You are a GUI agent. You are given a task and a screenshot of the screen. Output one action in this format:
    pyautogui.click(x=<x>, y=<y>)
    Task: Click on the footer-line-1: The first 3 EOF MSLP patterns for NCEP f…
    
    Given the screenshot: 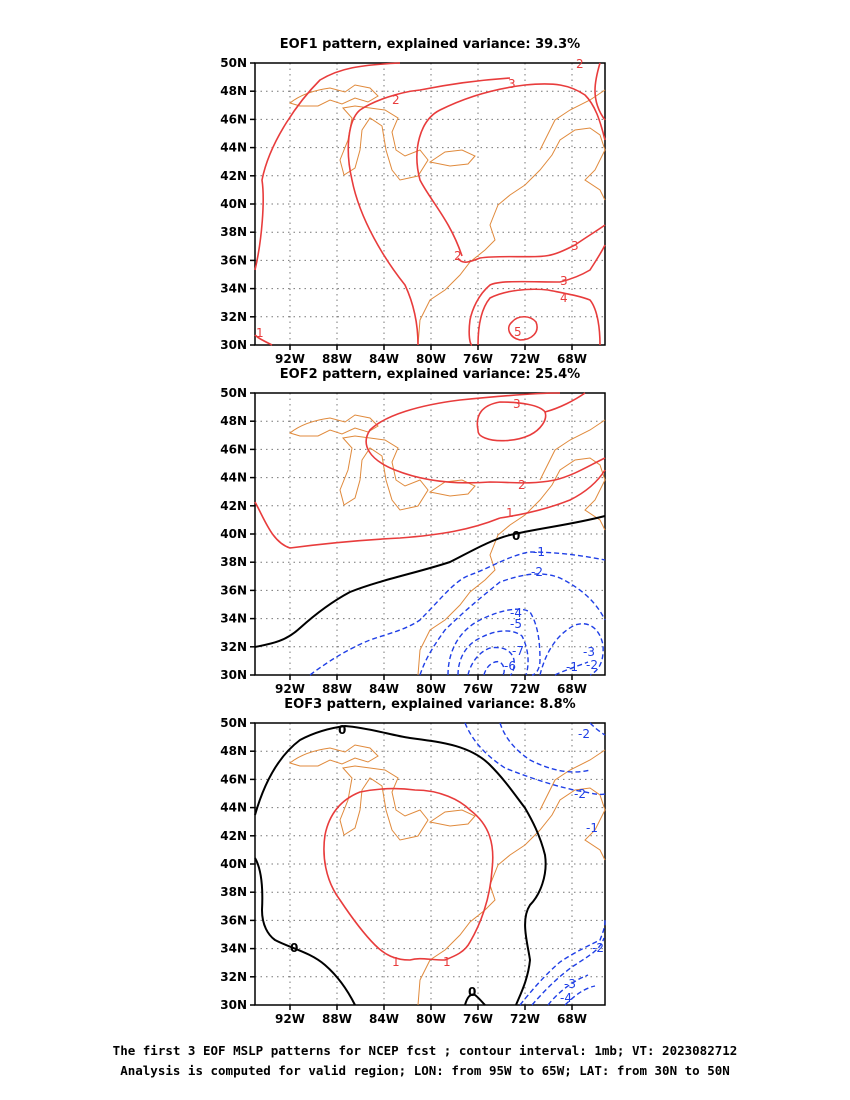 What is the action you would take?
    pyautogui.click(x=425, y=1050)
    